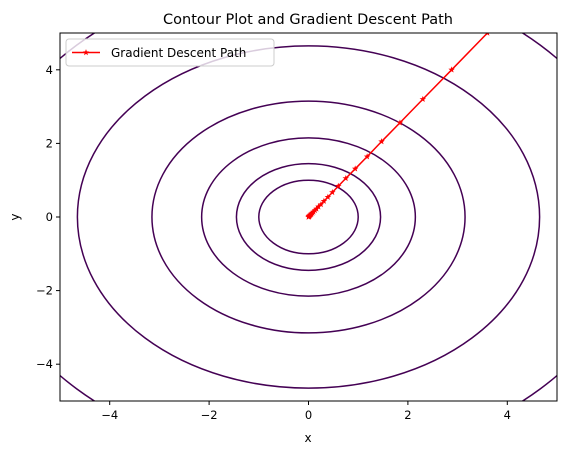  What do you see at coordinates (178, 53) in the screenshot?
I see `legend-label: Gradient Descent Path` at bounding box center [178, 53].